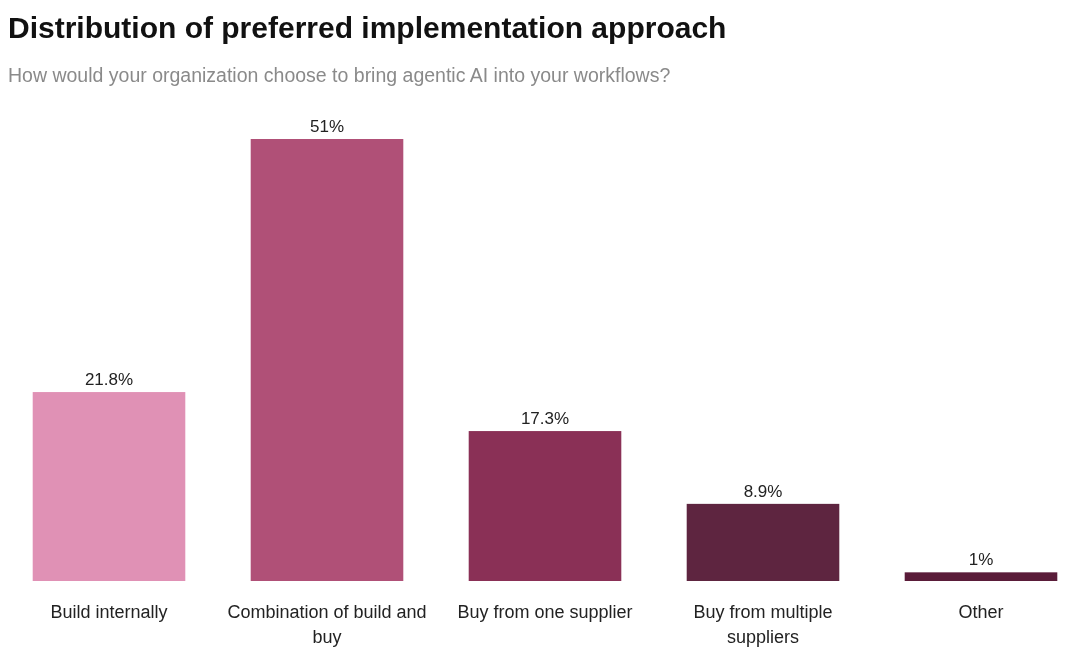  Describe the element at coordinates (109, 612) in the screenshot. I see `x-tick-label: Build internally` at that location.